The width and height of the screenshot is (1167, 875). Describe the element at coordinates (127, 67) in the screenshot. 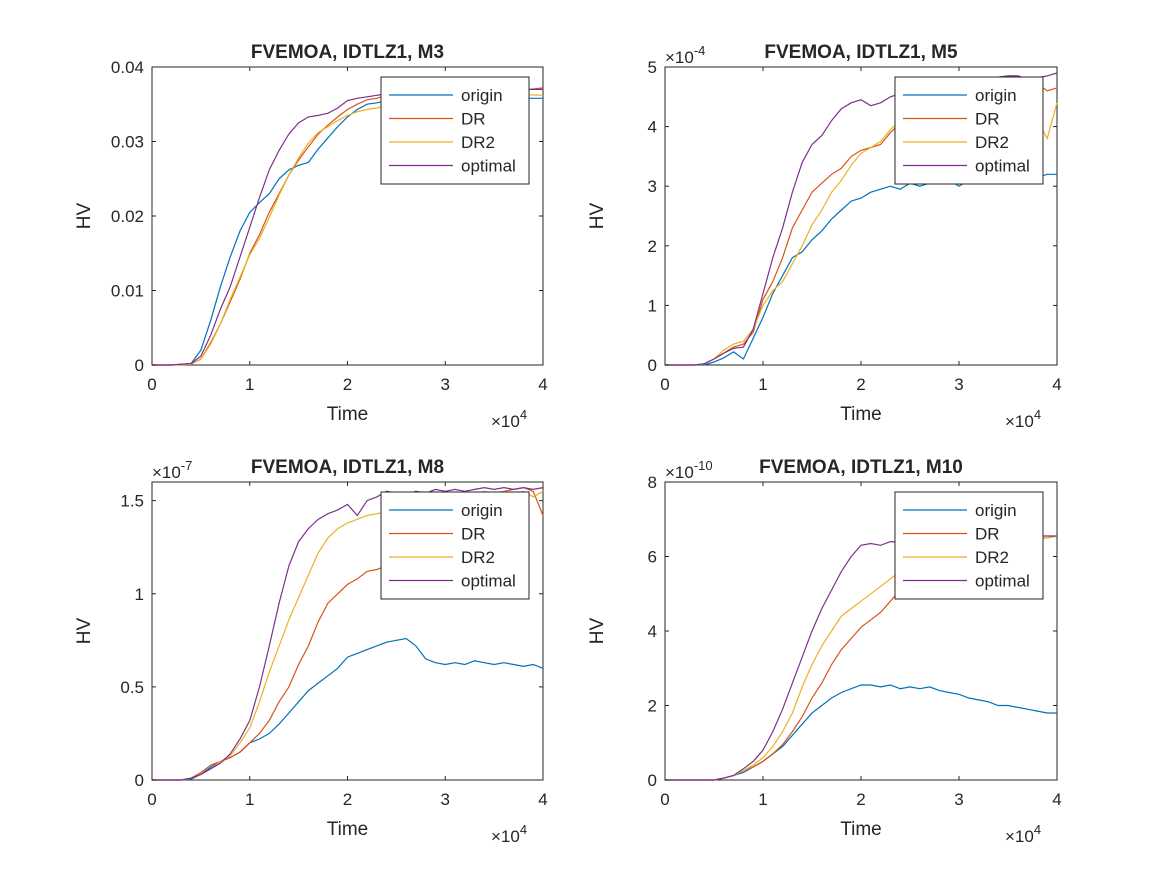

I see `y-tick-label: 0.04` at that location.